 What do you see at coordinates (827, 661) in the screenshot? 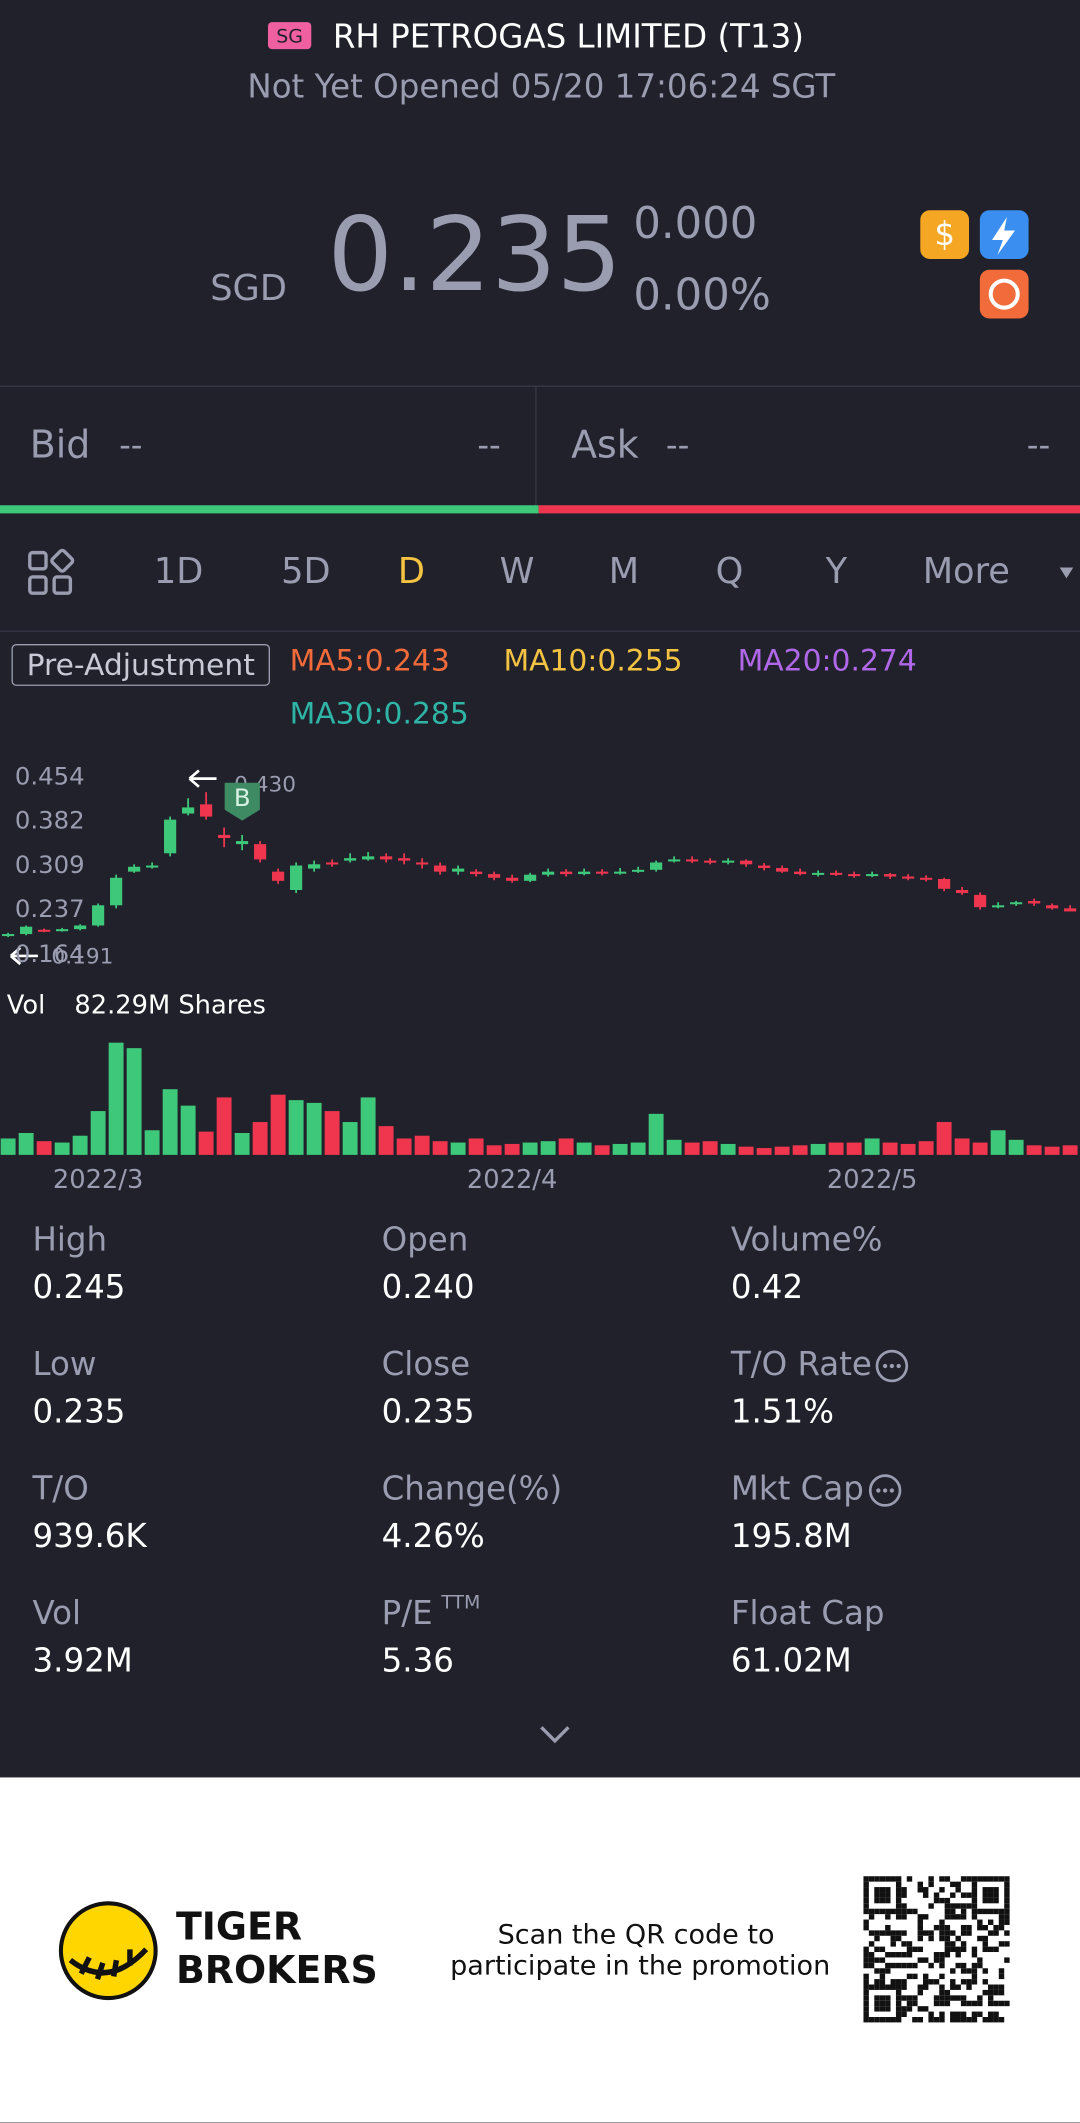
I see `ma-legend: MA20:0.274` at bounding box center [827, 661].